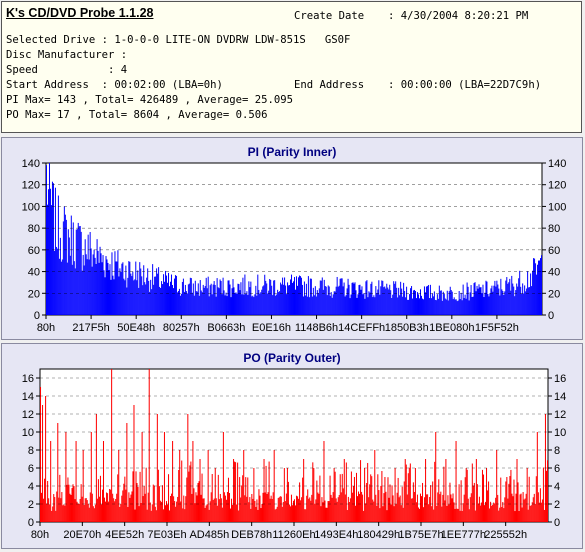 This screenshot has height=552, width=585. What do you see at coordinates (557, 469) in the screenshot?
I see `po-ytick-label-right: 6` at bounding box center [557, 469].